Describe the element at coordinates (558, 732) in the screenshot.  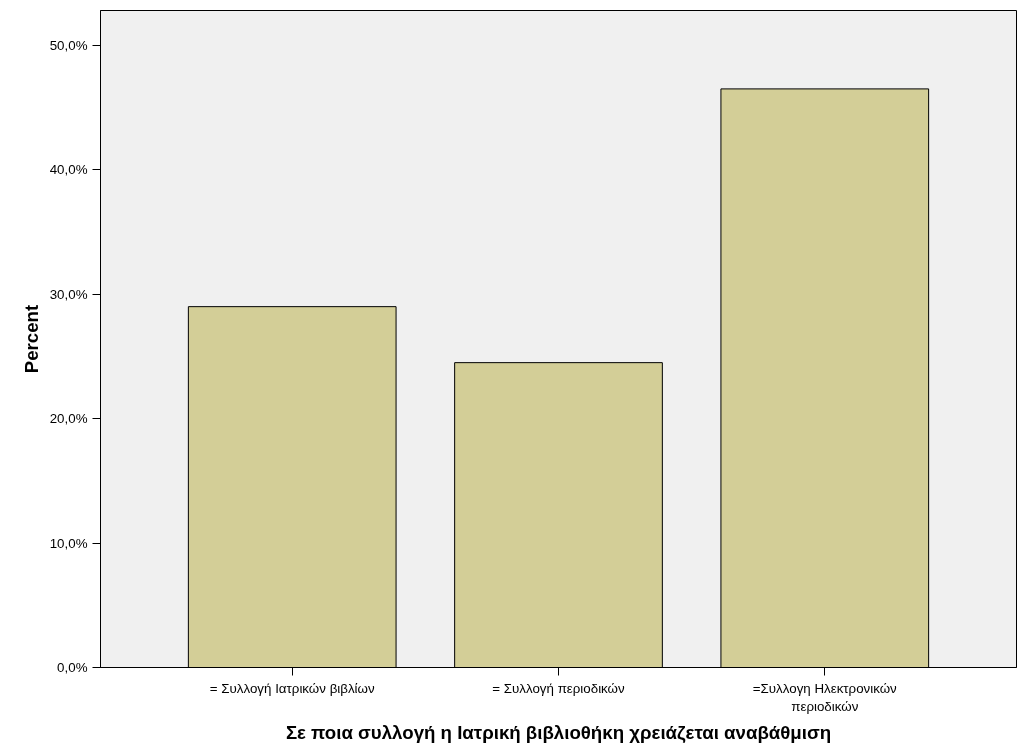
I see `x-axis-title: Σε ποια συλλογή η Ιατρική βιβλιοθήκη χρειάζεται αναβάθμιση` at that location.